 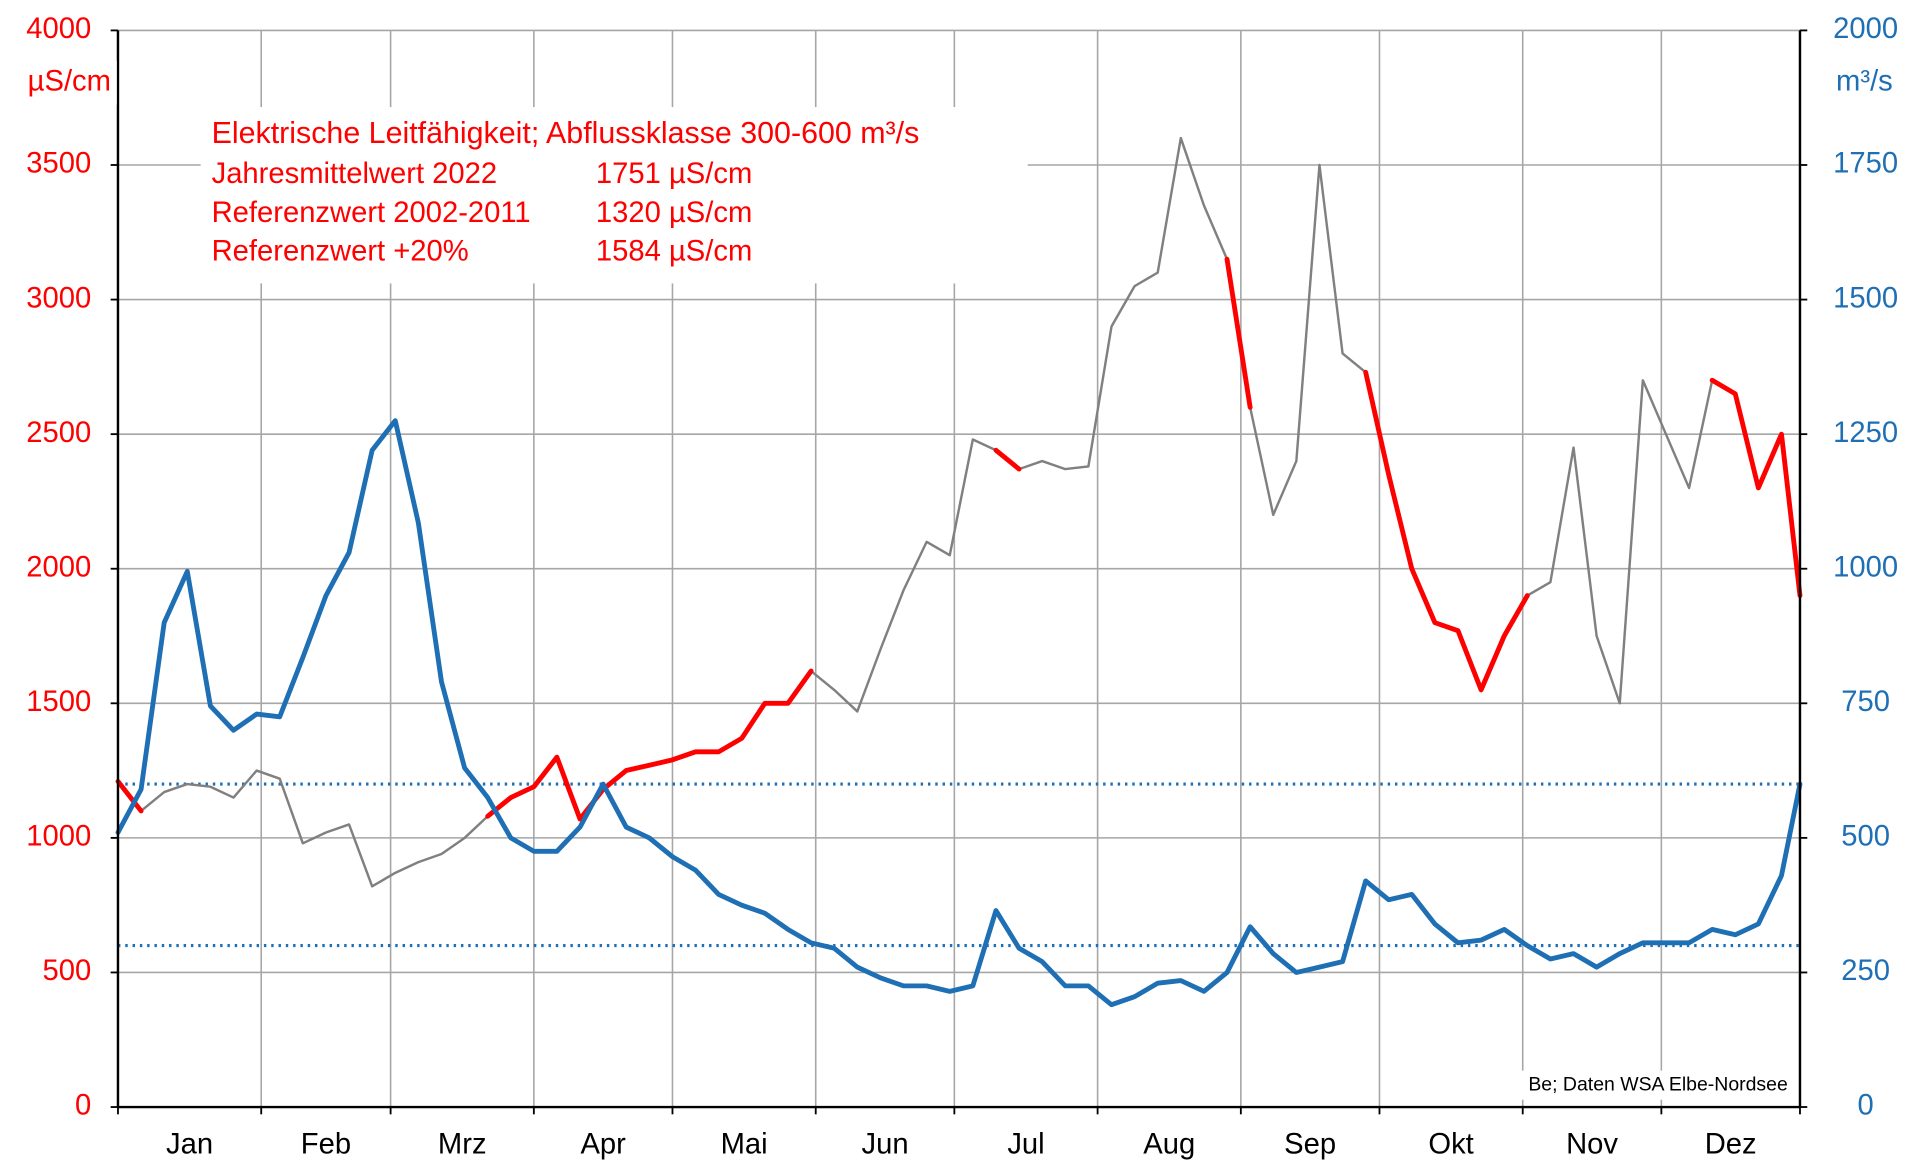 I want to click on x-tick-label: Aug, so click(x=1169, y=1145).